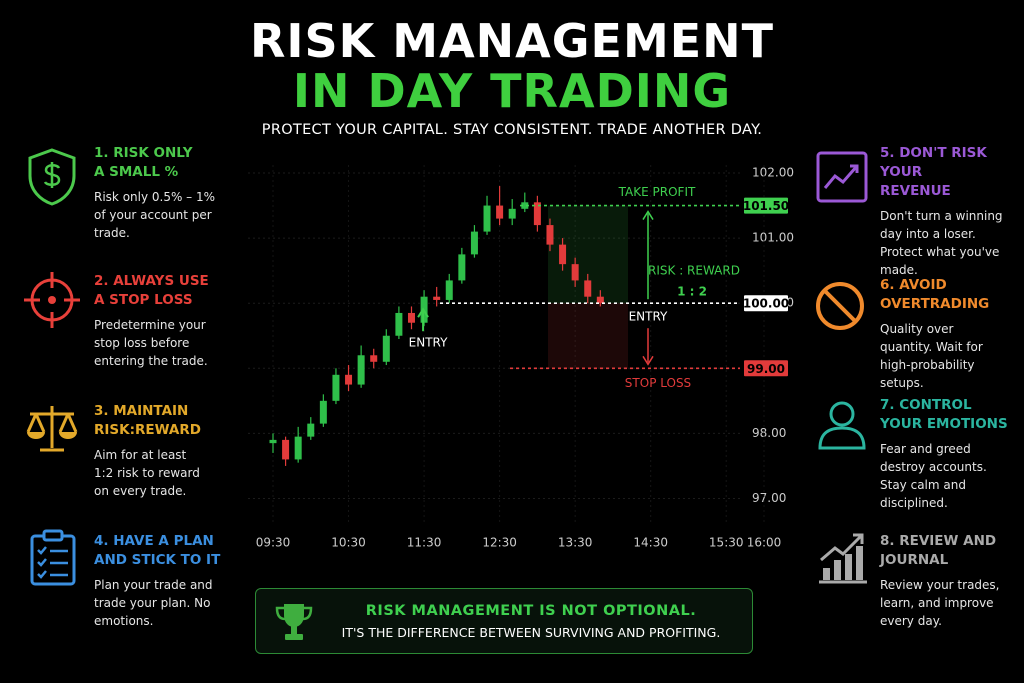  I want to click on price-label: 99.00, so click(766, 369).